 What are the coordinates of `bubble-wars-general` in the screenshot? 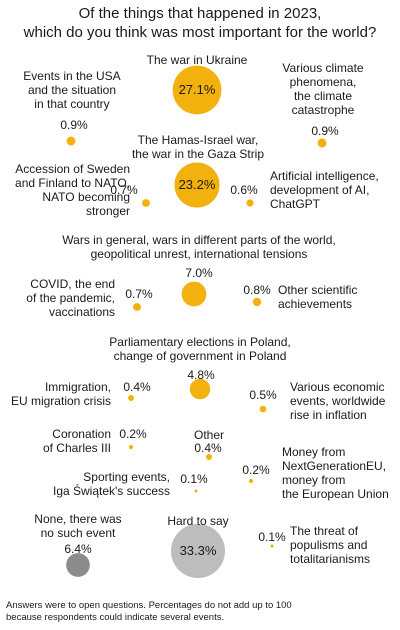 It's located at (194, 294).